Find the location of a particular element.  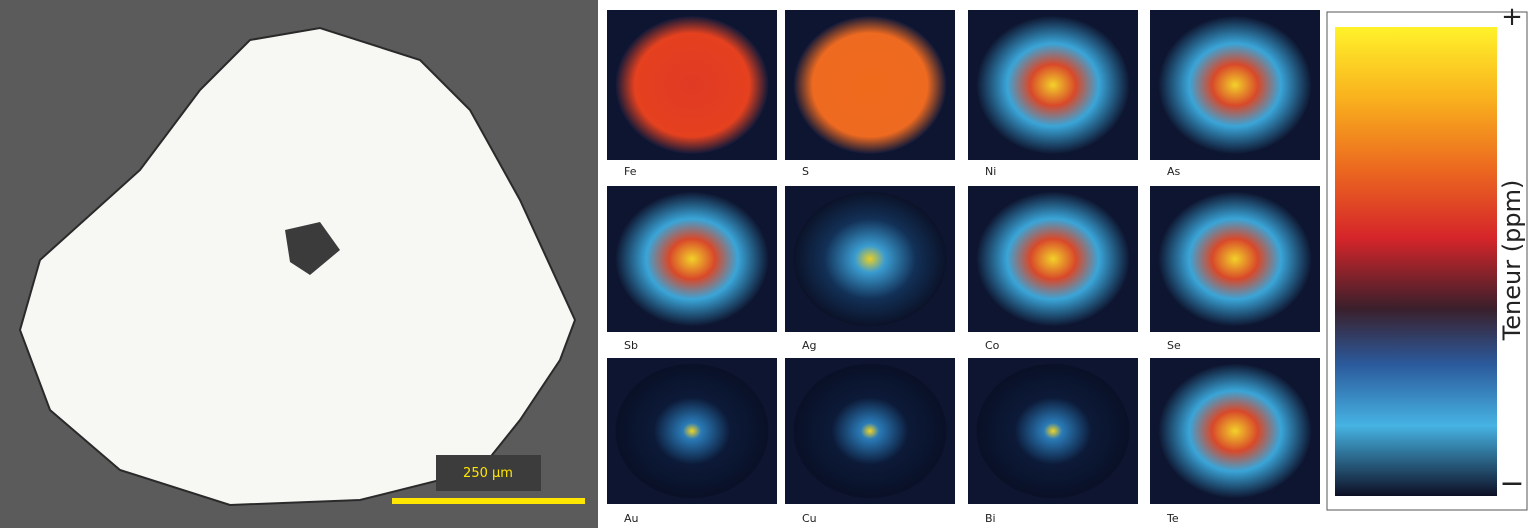

map-label: As is located at coordinates (1174, 171).